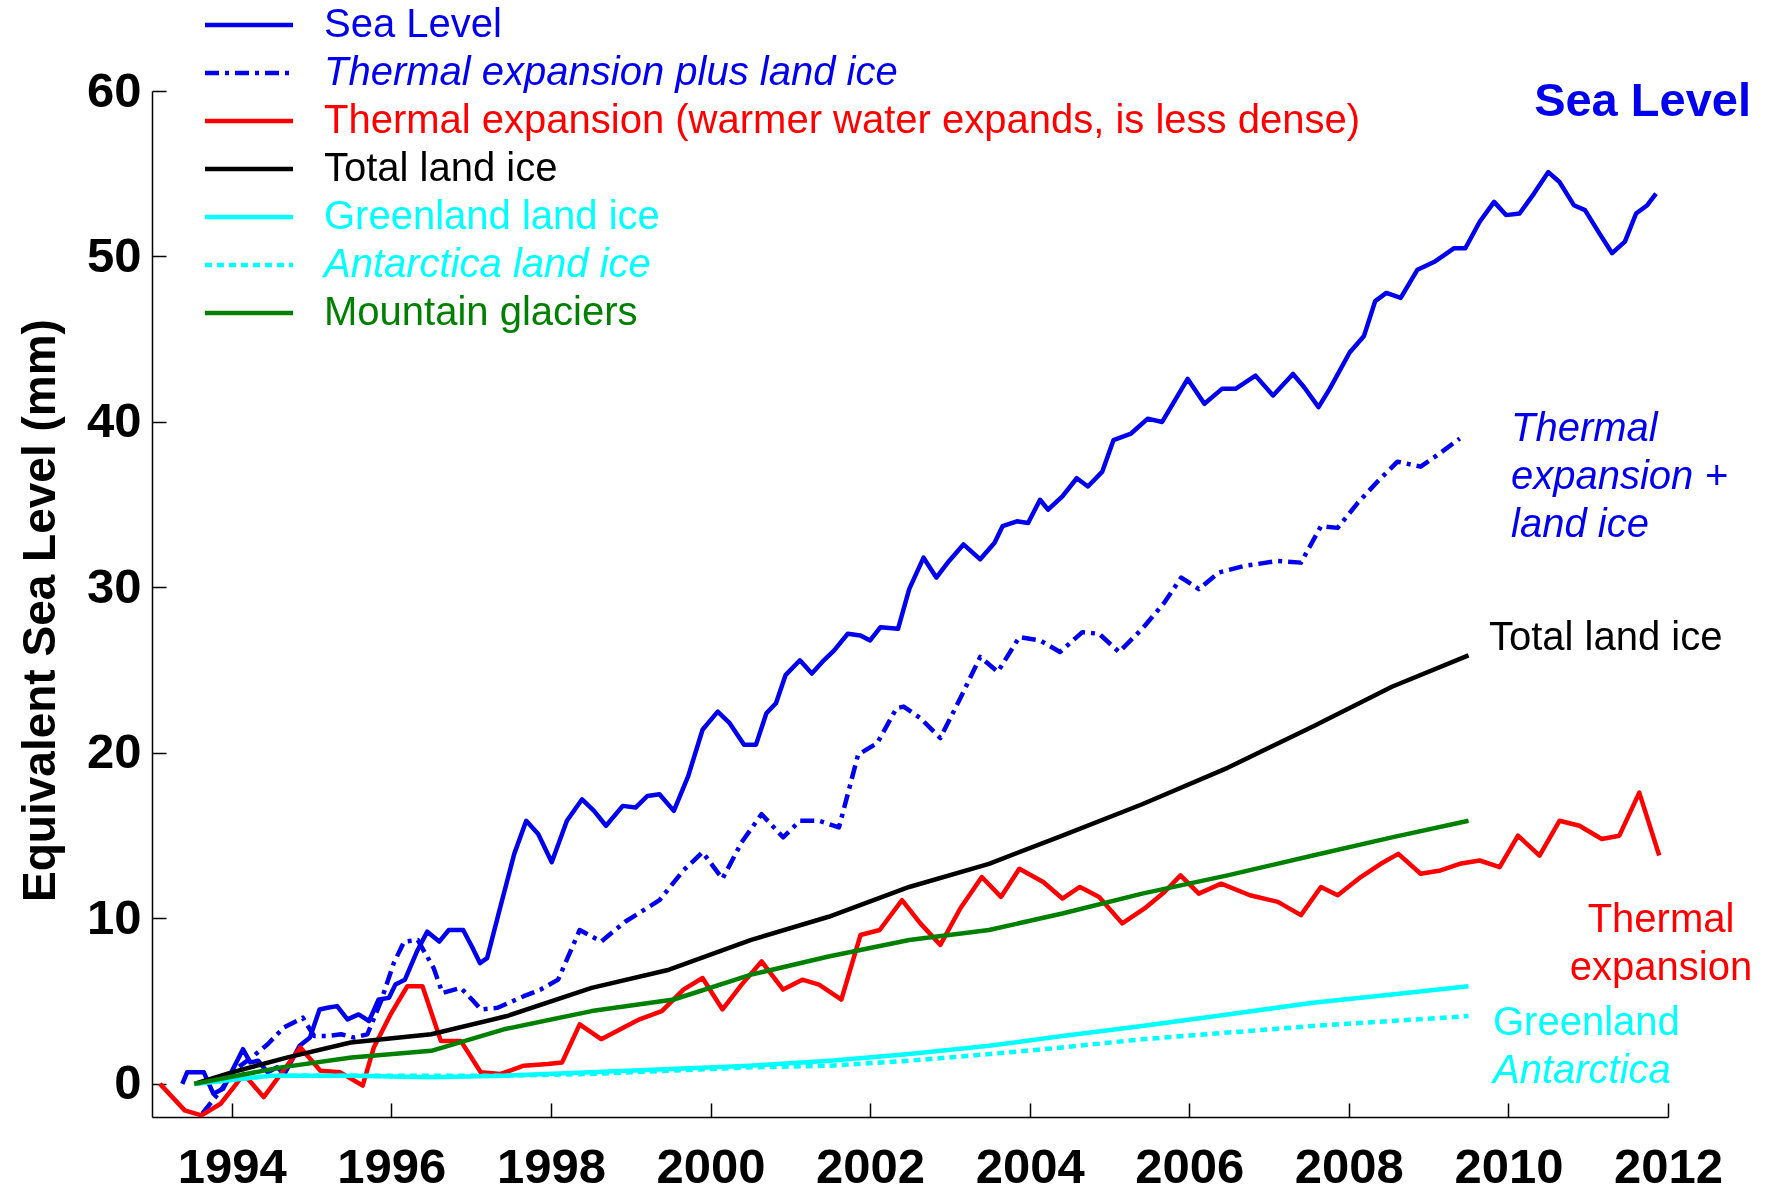 The height and width of the screenshot is (1185, 1771). I want to click on x-tick-label: 2004, so click(1030, 1161).